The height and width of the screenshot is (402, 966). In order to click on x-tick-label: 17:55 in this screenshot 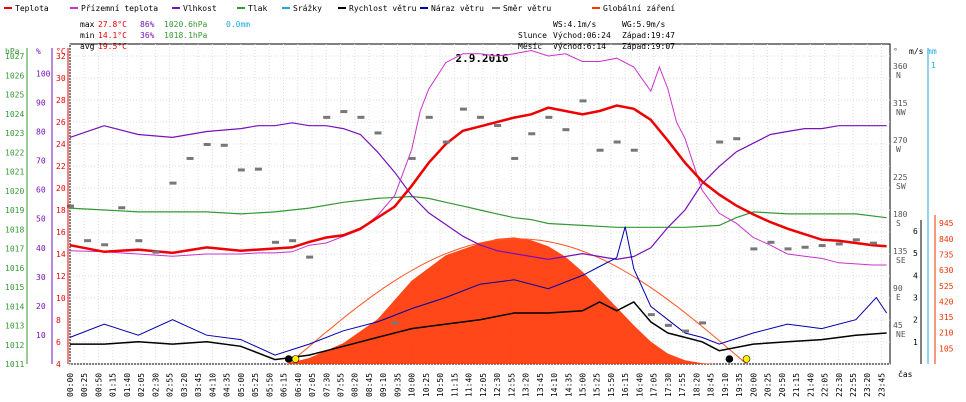, I will do `click(682, 385)`.